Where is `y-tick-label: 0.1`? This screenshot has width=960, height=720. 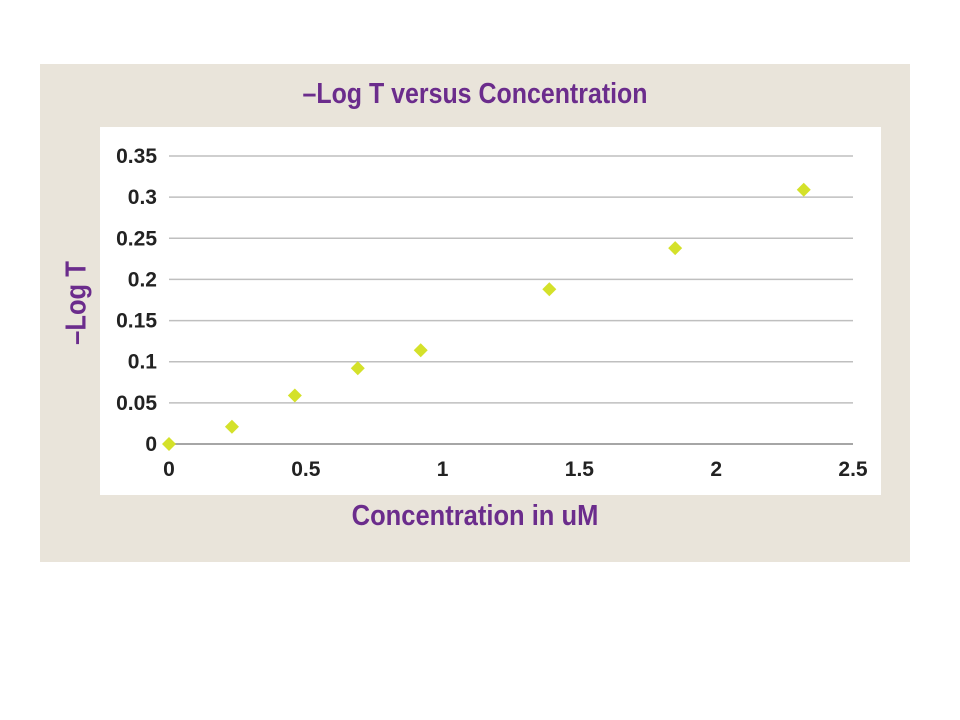 y-tick-label: 0.1 is located at coordinates (143, 362).